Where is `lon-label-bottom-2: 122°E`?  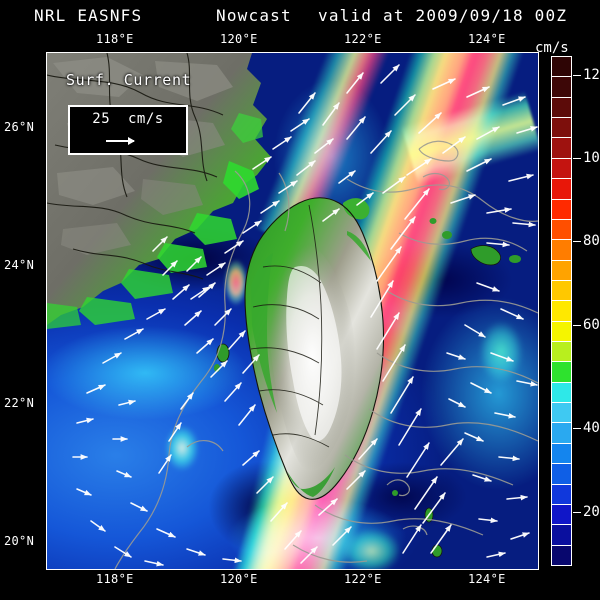 lon-label-bottom-2: 122°E is located at coordinates (363, 579).